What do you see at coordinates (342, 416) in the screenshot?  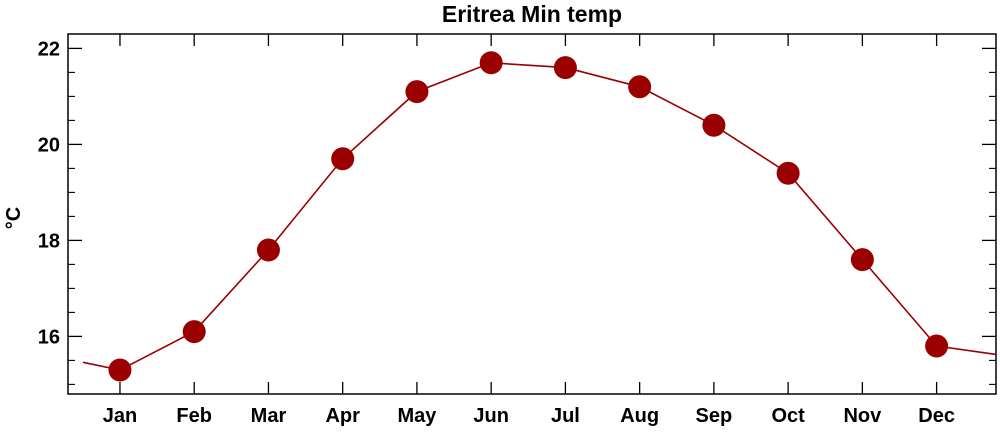 I see `x-tick-label: Apr` at bounding box center [342, 416].